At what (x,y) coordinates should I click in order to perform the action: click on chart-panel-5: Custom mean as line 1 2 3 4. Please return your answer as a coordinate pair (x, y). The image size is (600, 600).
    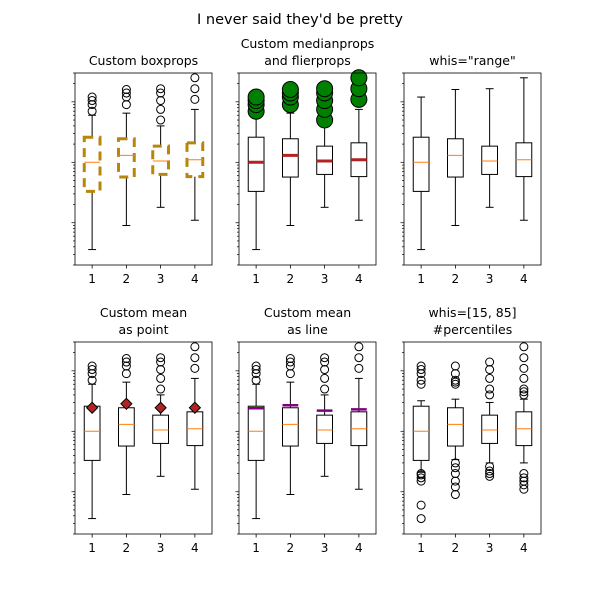
    Looking at the image, I should click on (306, 430).